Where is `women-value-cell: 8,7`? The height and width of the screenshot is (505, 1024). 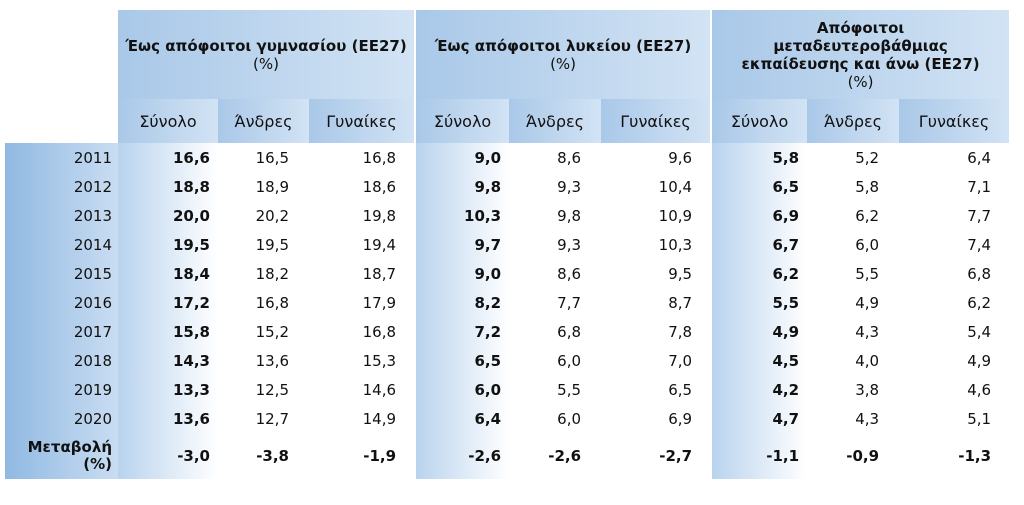 women-value-cell: 8,7 is located at coordinates (680, 302).